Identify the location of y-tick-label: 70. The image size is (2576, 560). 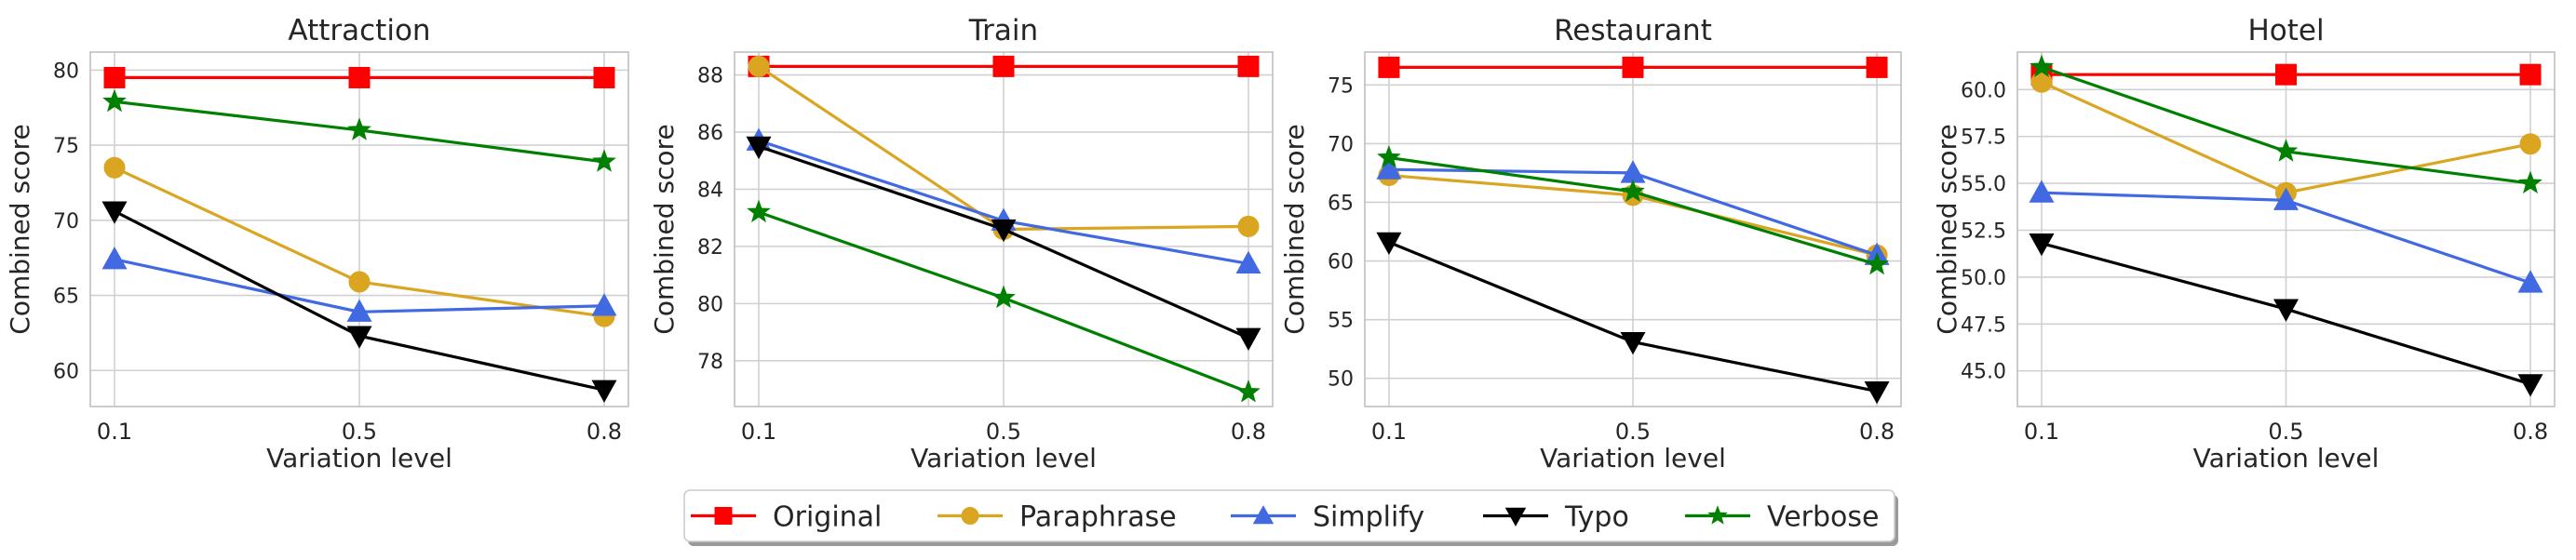
(1341, 144).